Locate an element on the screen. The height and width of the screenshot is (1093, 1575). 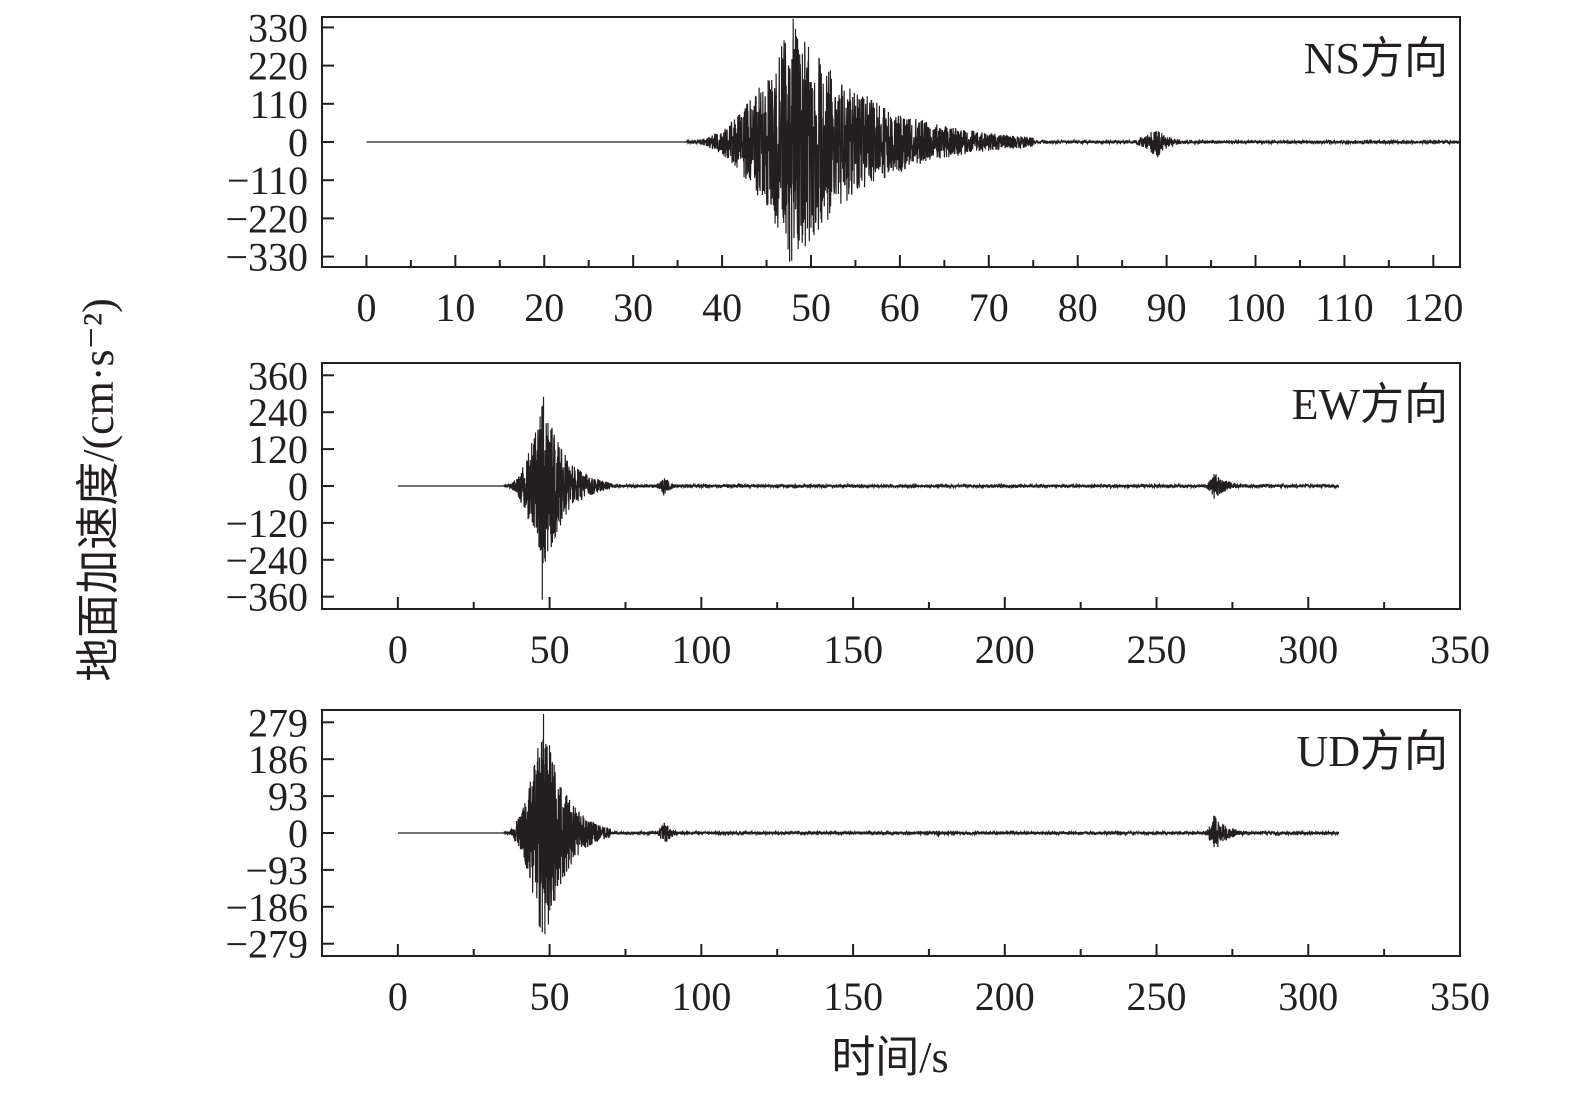
panel-title: NS方向 is located at coordinates (1376, 58).